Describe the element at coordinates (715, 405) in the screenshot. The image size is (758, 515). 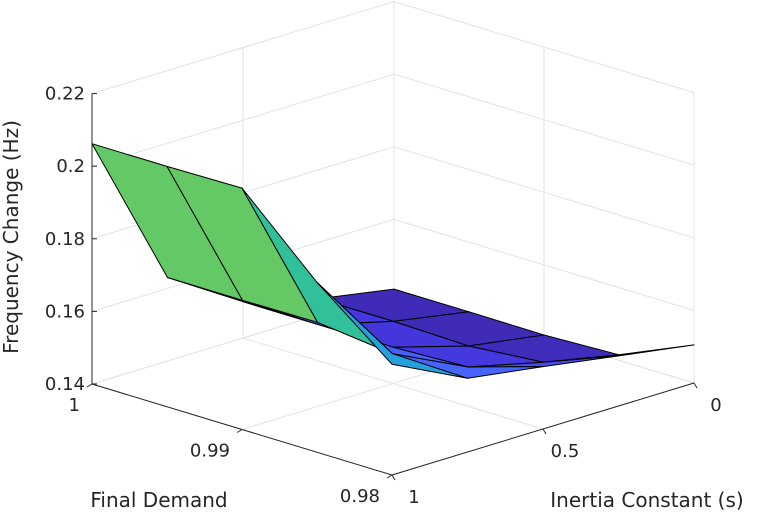
I see `x-tick-label: 0` at that location.